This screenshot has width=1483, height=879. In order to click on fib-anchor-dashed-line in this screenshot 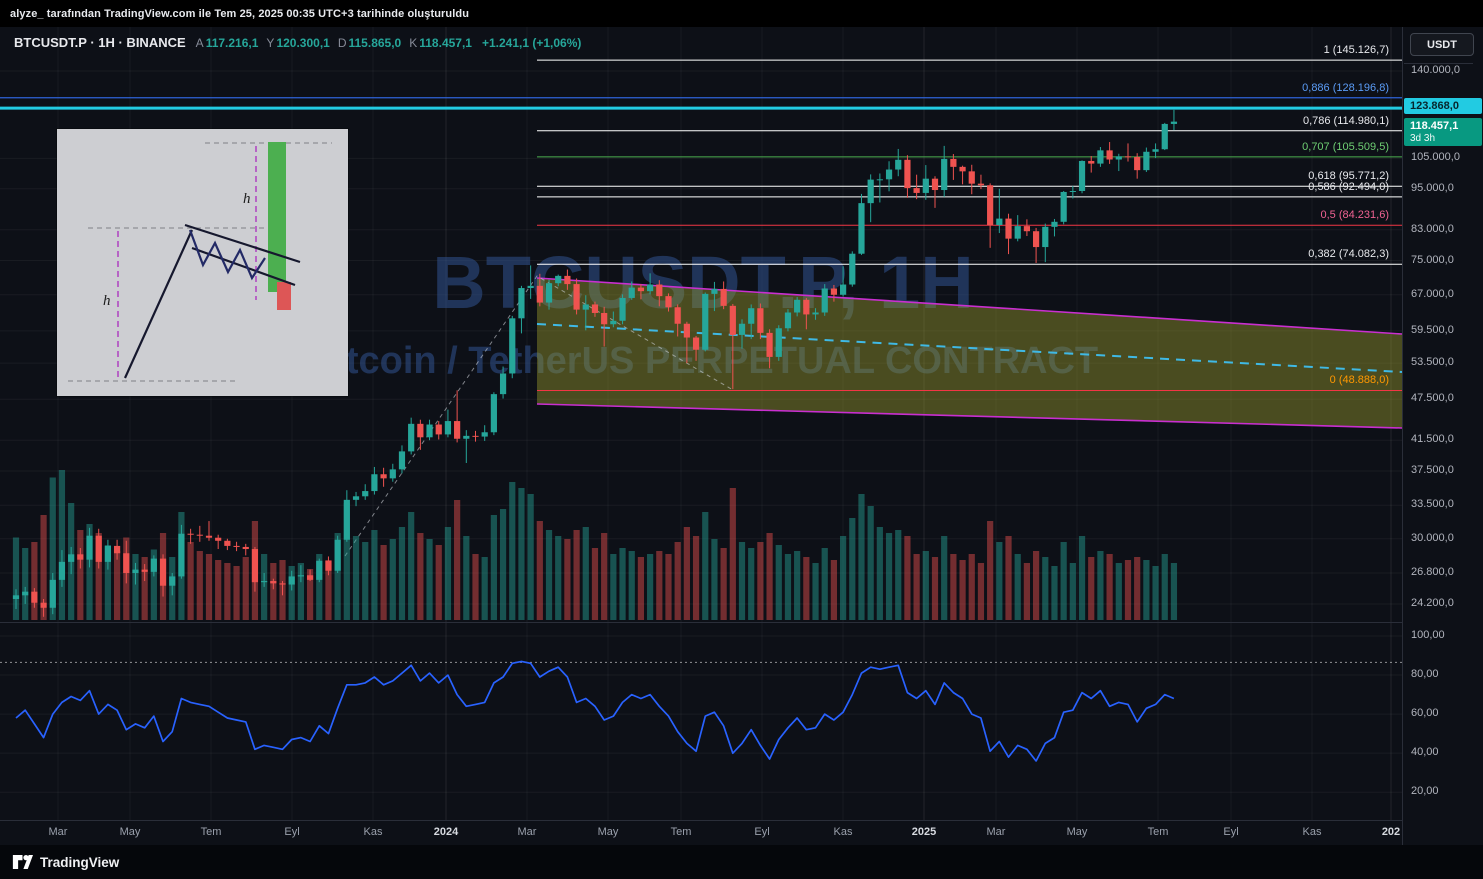, I will do `click(539, 416)`.